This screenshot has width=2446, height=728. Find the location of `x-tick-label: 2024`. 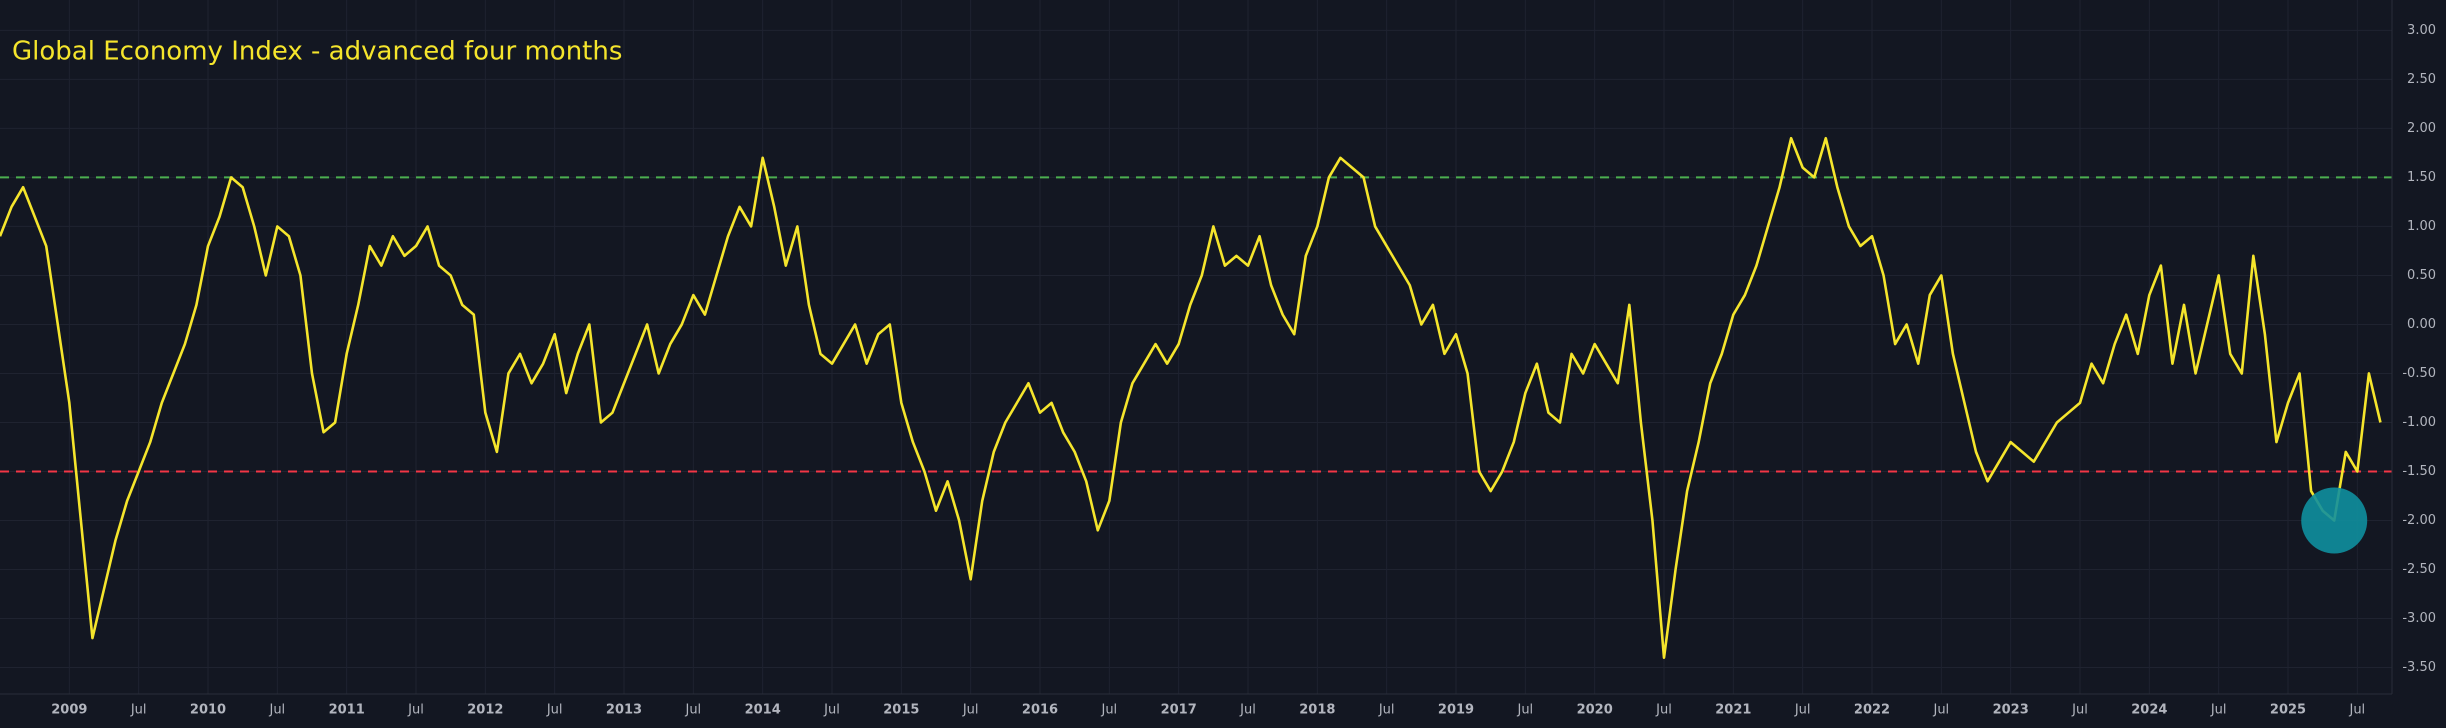

x-tick-label: 2024 is located at coordinates (2149, 710).